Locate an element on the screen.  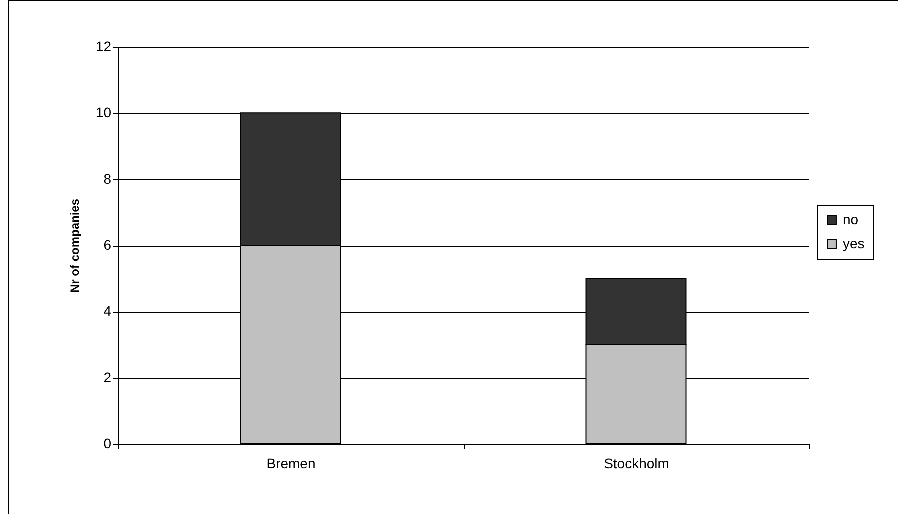
y-tick-label: 8 is located at coordinates (108, 178).